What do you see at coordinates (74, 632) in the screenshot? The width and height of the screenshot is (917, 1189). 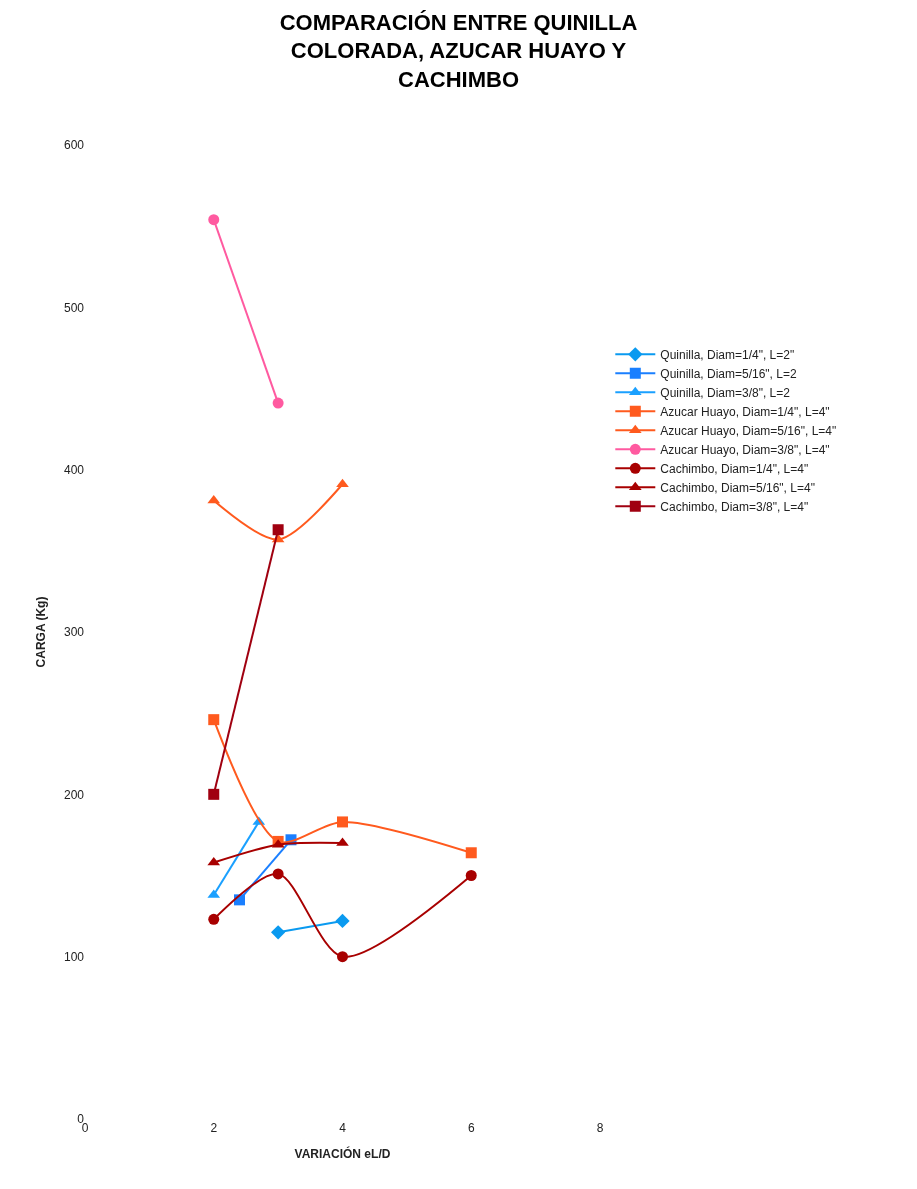 I see `y-tick-label: 300` at bounding box center [74, 632].